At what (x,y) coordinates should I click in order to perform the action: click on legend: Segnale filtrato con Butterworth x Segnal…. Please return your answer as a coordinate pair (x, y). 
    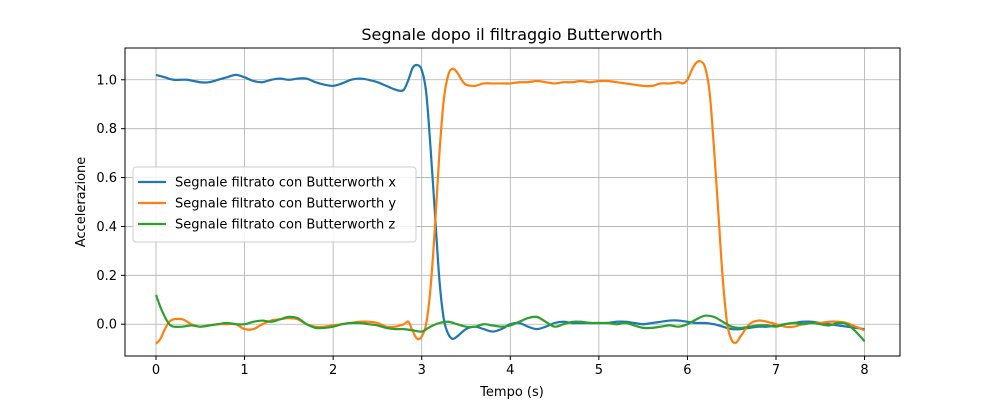
    Looking at the image, I should click on (274, 204).